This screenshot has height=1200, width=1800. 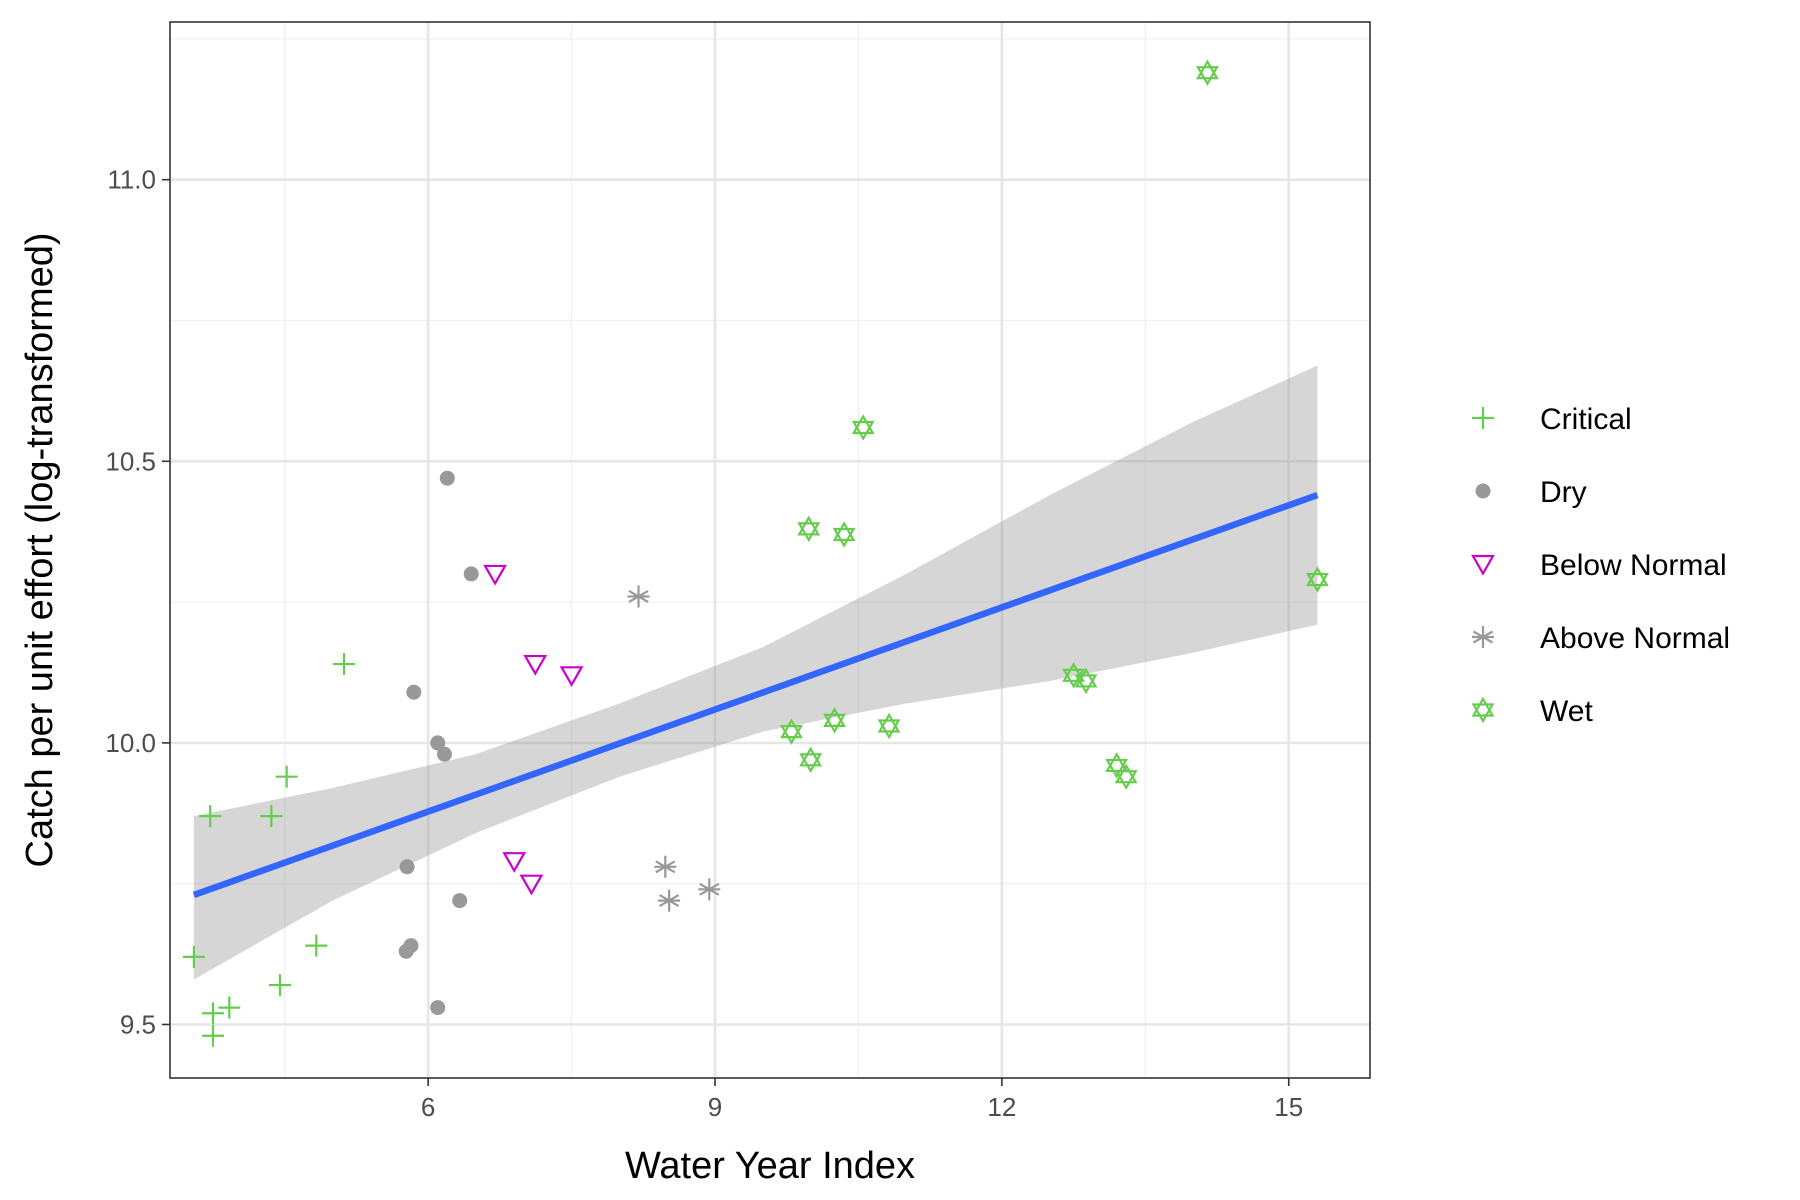 What do you see at coordinates (131, 180) in the screenshot?
I see `y-tick-label: 11.0` at bounding box center [131, 180].